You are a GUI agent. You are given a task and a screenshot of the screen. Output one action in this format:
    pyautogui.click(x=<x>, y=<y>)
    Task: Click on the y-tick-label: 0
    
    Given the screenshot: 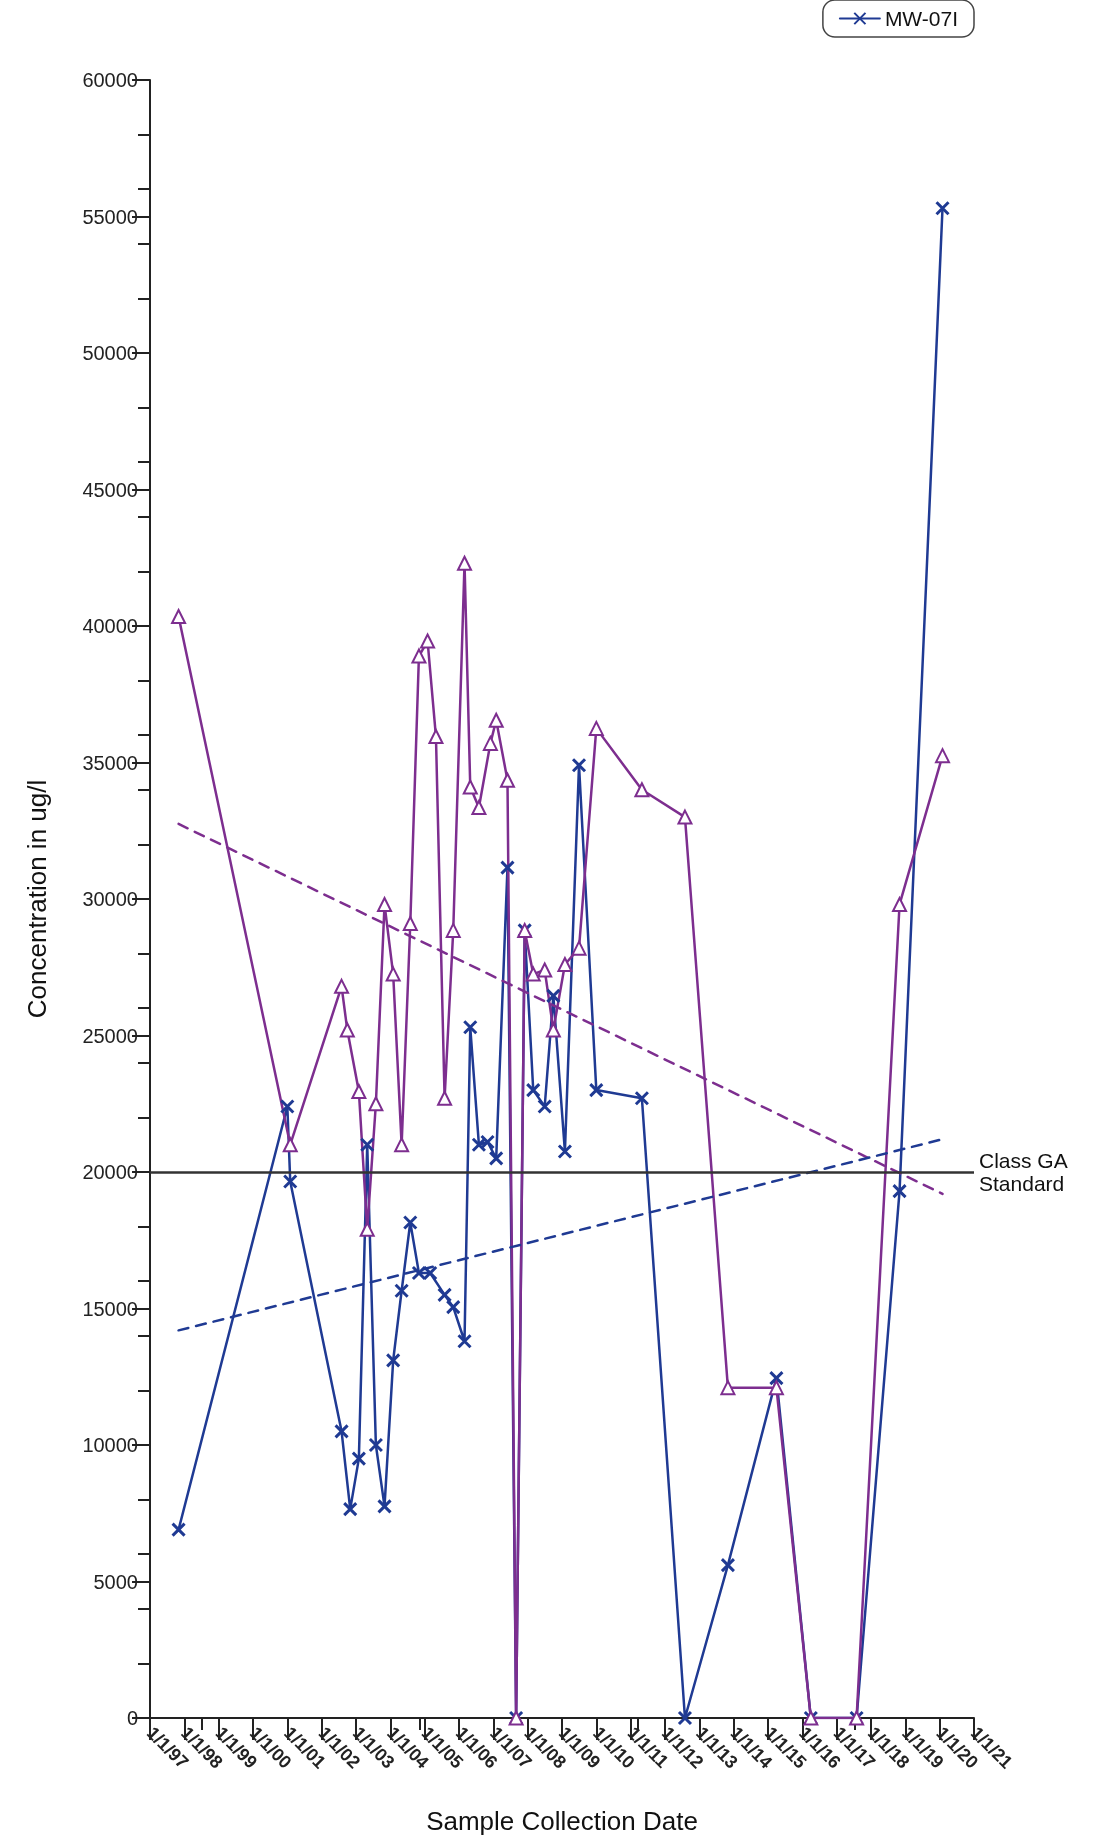 What is the action you would take?
    pyautogui.click(x=132, y=1718)
    